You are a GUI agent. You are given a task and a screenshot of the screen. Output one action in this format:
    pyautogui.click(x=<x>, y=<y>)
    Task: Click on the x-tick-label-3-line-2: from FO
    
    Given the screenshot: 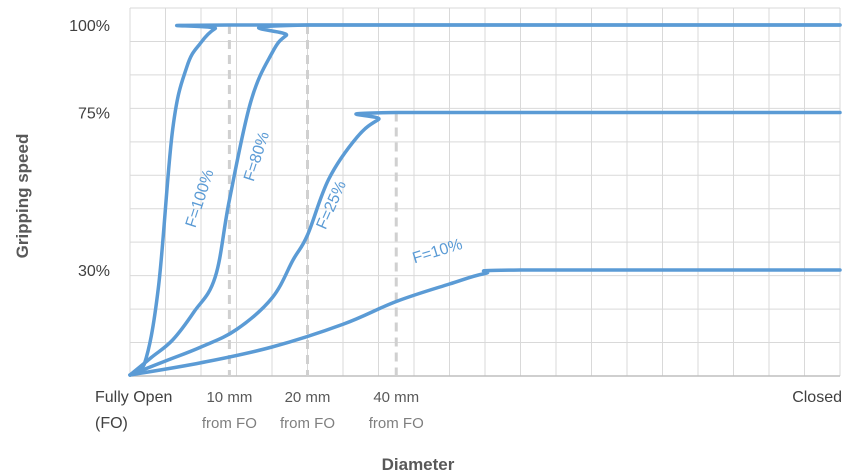 What is the action you would take?
    pyautogui.click(x=307, y=423)
    